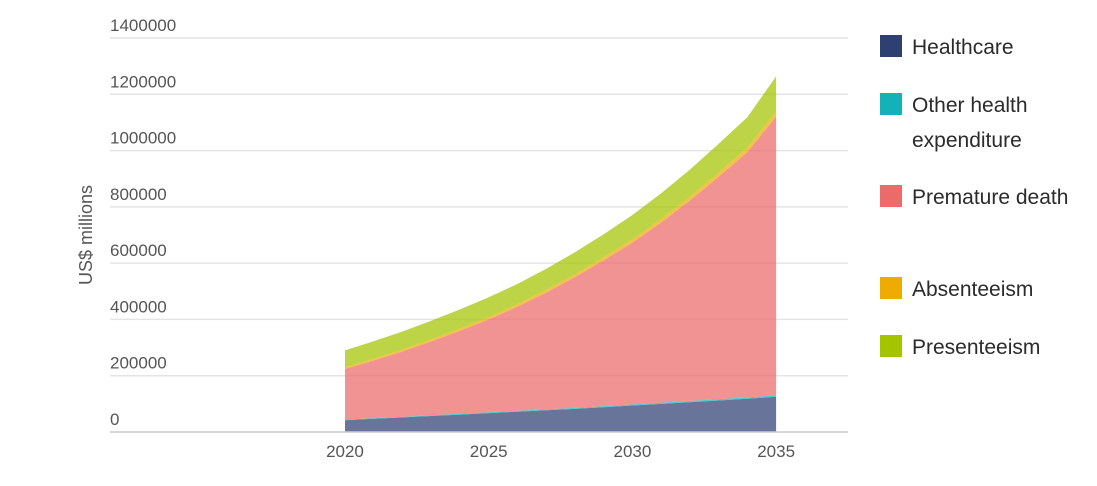 This screenshot has width=1097, height=486. Describe the element at coordinates (561, 408) in the screenshot. I see `area-other-health-expenditure` at that location.